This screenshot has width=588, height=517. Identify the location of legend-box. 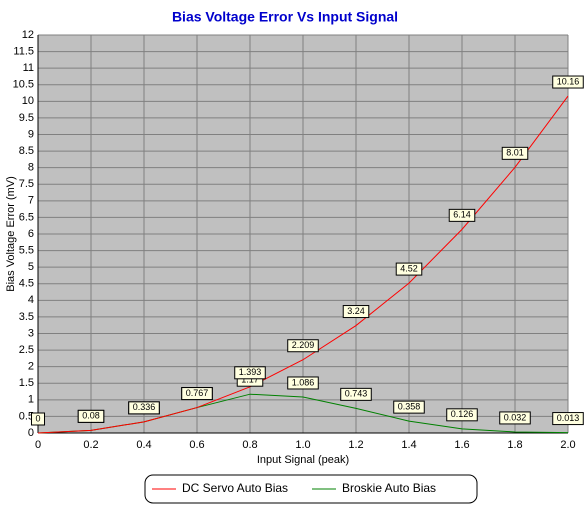
(311, 489).